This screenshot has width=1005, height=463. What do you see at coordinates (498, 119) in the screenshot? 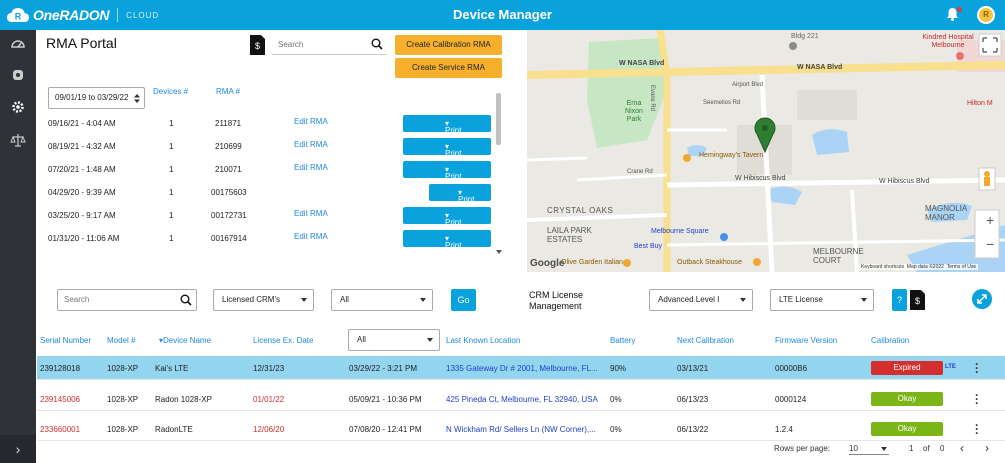
I see `scroll-thumb` at bounding box center [498, 119].